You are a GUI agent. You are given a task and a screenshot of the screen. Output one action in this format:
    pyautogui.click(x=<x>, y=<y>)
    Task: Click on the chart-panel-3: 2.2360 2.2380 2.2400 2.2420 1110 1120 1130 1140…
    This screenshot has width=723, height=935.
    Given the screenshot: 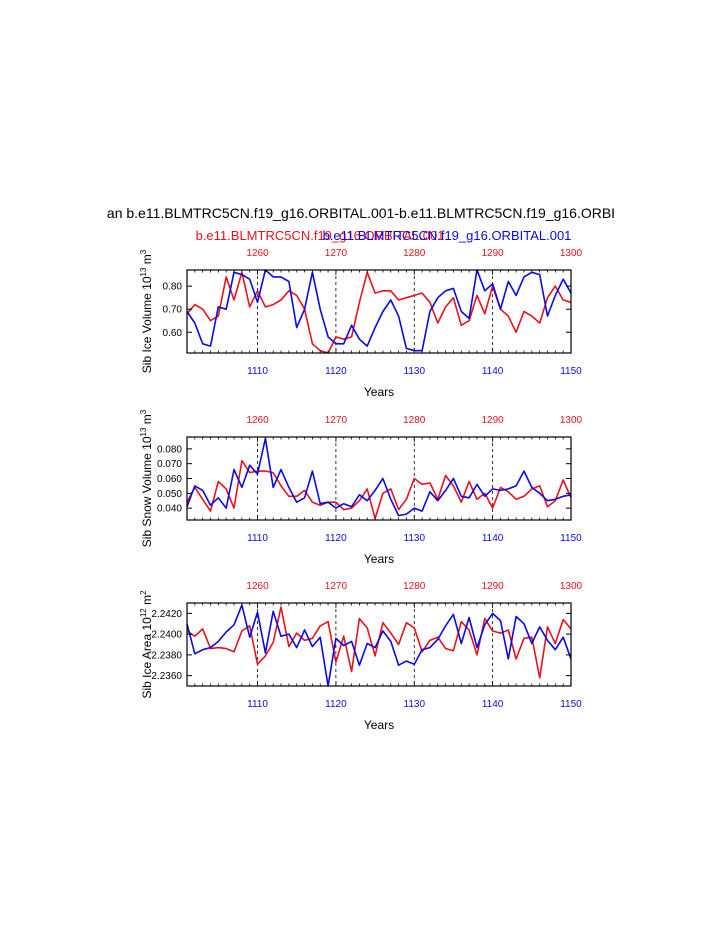 What is the action you would take?
    pyautogui.click(x=361, y=656)
    